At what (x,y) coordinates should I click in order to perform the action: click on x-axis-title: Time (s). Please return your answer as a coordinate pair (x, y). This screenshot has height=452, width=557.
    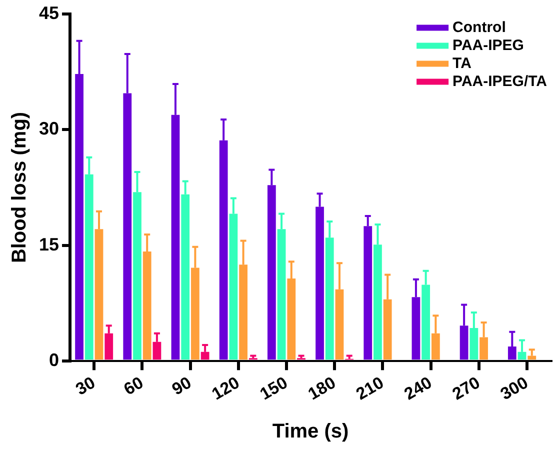
    Looking at the image, I should click on (310, 431).